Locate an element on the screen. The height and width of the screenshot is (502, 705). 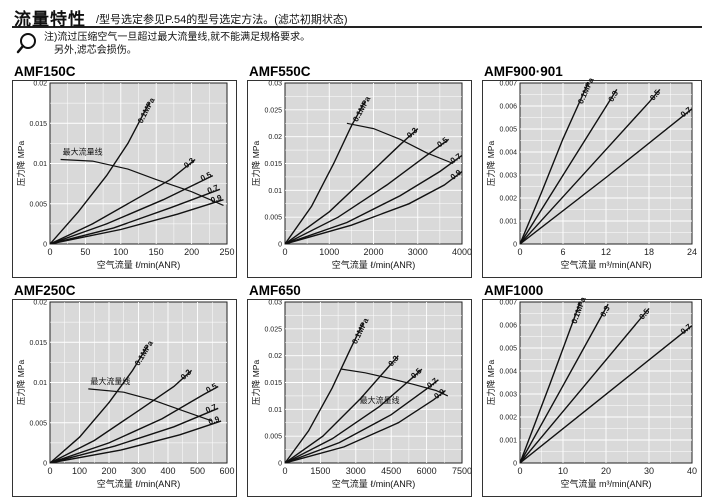
x-tick-label: 40 is located at coordinates (692, 471).